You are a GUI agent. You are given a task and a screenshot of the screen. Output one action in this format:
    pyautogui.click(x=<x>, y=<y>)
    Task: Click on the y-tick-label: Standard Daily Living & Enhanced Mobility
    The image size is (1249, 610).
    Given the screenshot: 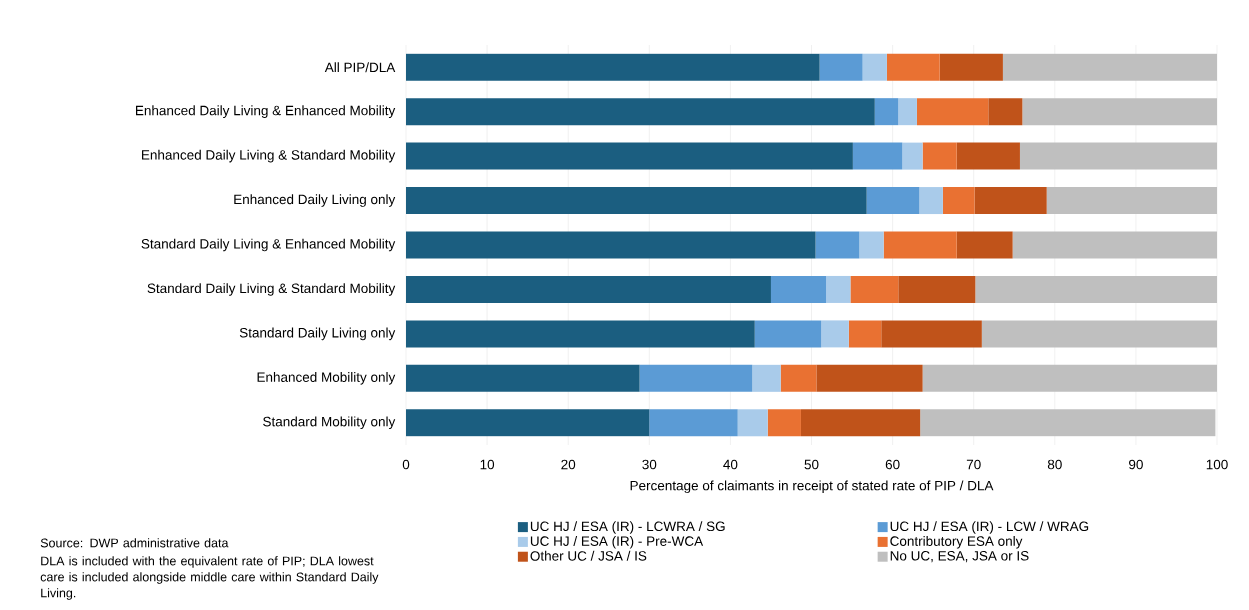 What is the action you would take?
    pyautogui.click(x=268, y=245)
    